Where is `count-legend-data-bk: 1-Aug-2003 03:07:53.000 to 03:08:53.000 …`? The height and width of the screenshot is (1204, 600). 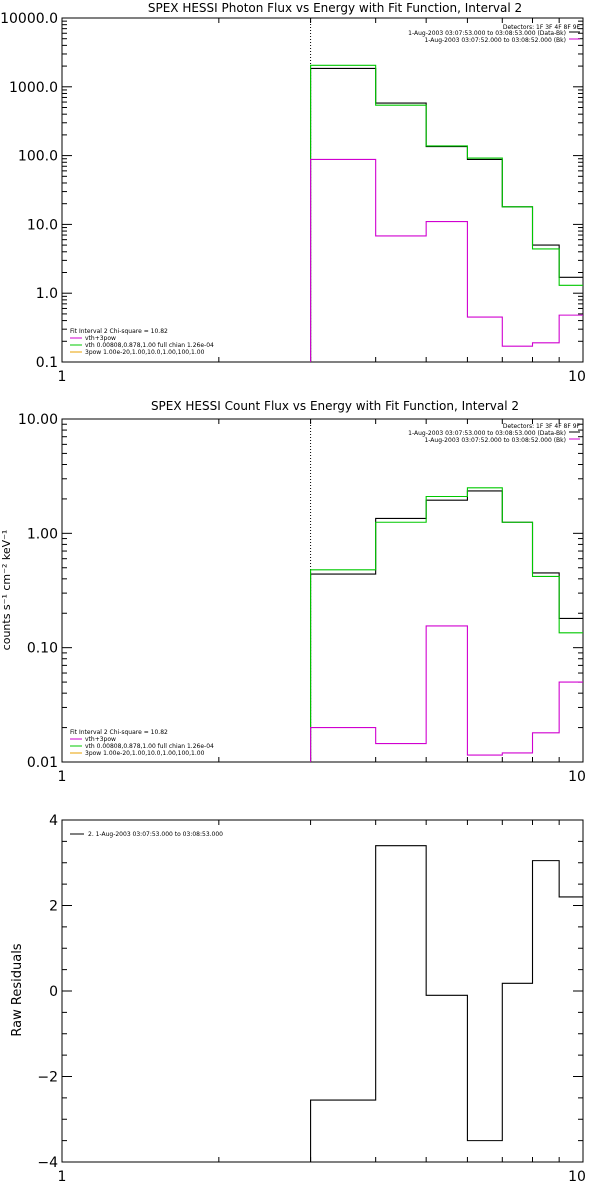
count-legend-data-bk: 1-Aug-2003 03:07:53.000 to 03:08:53.000 … is located at coordinates (487, 433).